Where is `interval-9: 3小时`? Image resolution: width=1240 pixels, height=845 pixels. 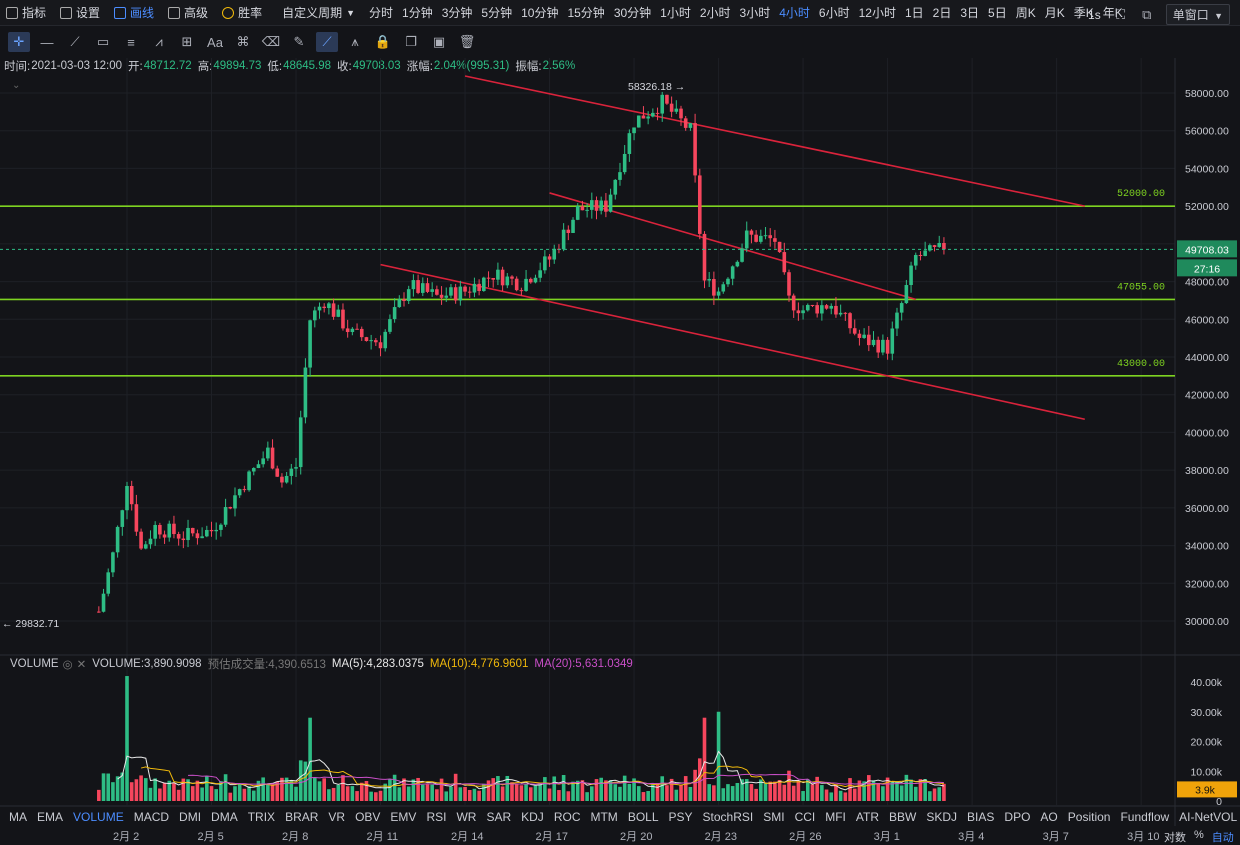
interval-9: 3小时 is located at coordinates (755, 13).